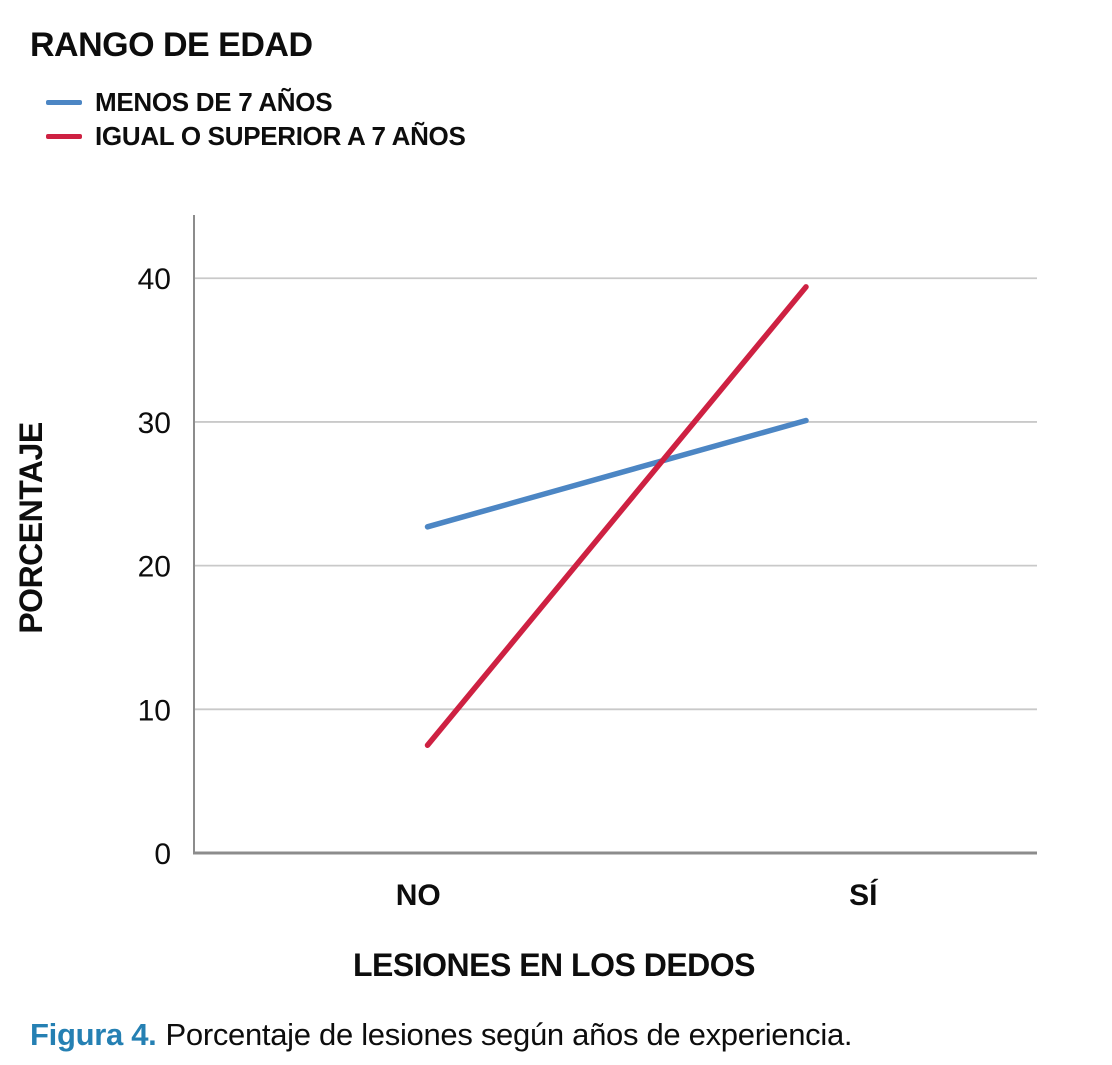 The height and width of the screenshot is (1065, 1112). Describe the element at coordinates (256, 118) in the screenshot. I see `chart-legend: MENOS DE 7 AÑOS IGUAL O SUPERIOR A 7 AÑOS` at that location.